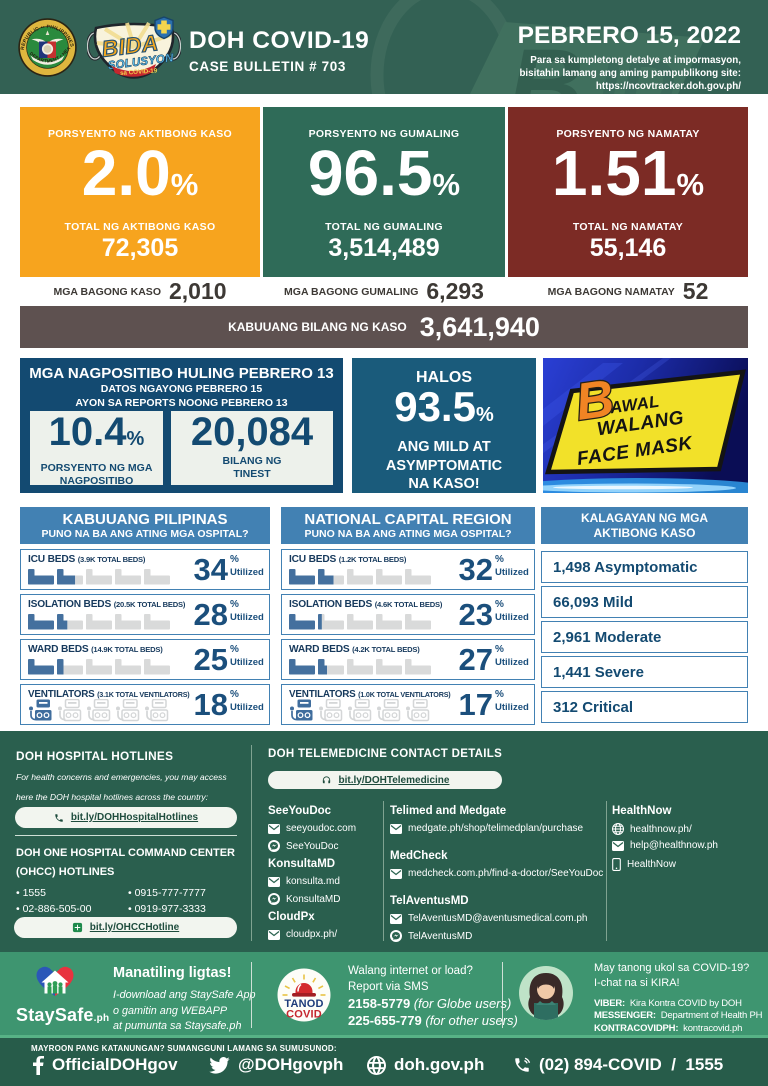  Describe the element at coordinates (139, 72) in the screenshot. I see `svg-text: sa COVID-19` at that location.